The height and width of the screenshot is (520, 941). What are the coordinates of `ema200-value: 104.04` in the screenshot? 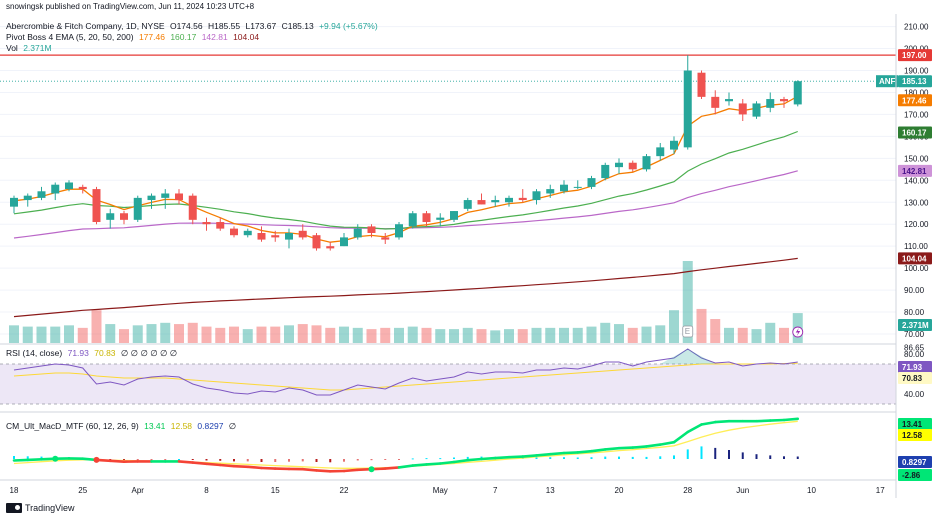 It's located at (246, 37).